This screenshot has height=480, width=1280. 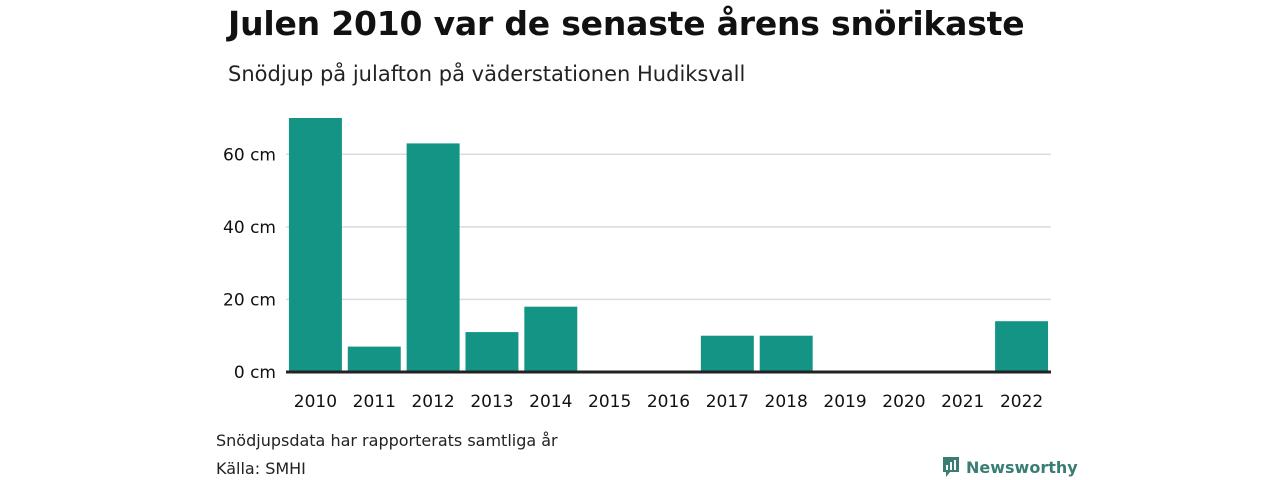 I want to click on x-tick-label: 2015, so click(x=609, y=402).